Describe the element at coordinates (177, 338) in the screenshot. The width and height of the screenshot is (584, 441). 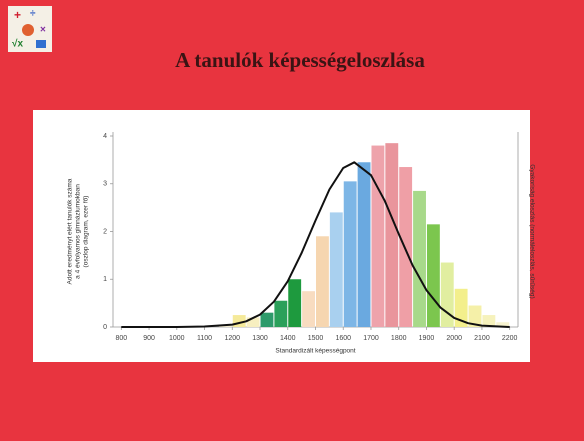
I see `x-tick-label: 1000` at that location.